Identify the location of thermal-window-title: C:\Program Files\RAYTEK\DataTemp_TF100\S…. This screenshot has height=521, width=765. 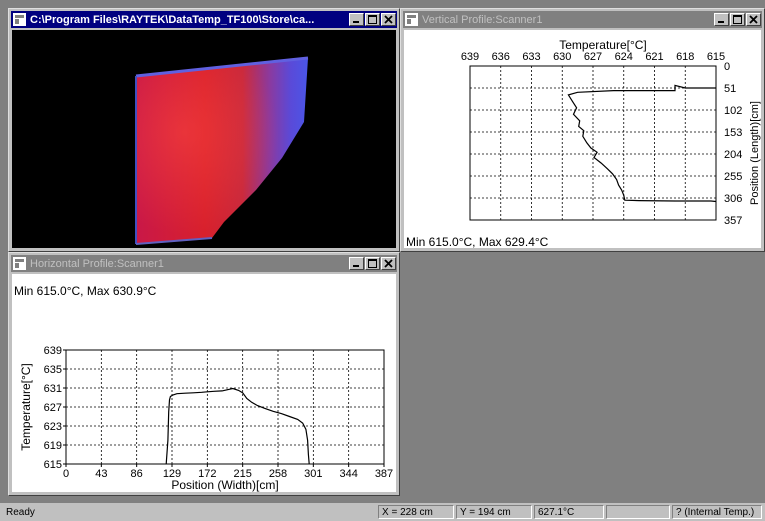
(172, 19).